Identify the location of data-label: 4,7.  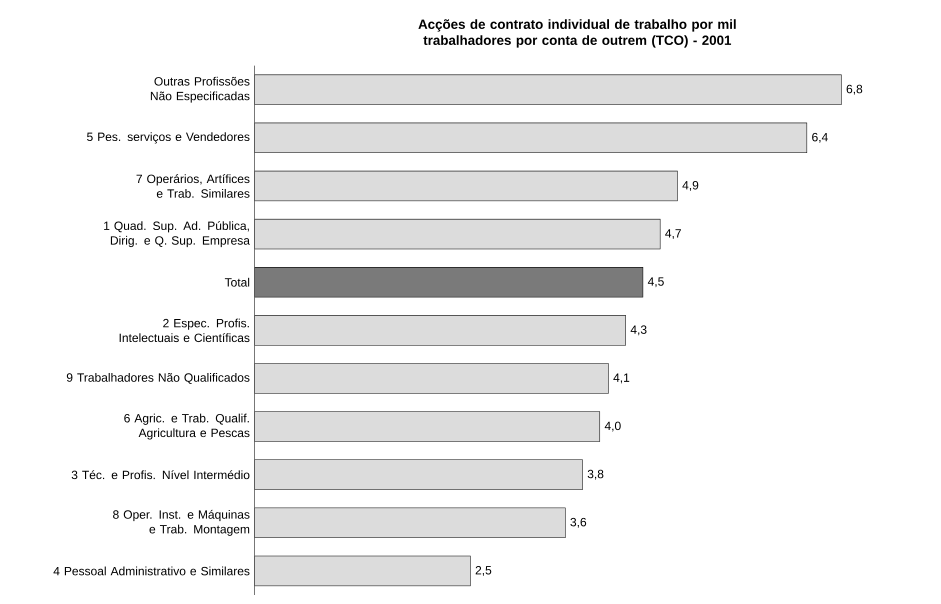
(673, 234).